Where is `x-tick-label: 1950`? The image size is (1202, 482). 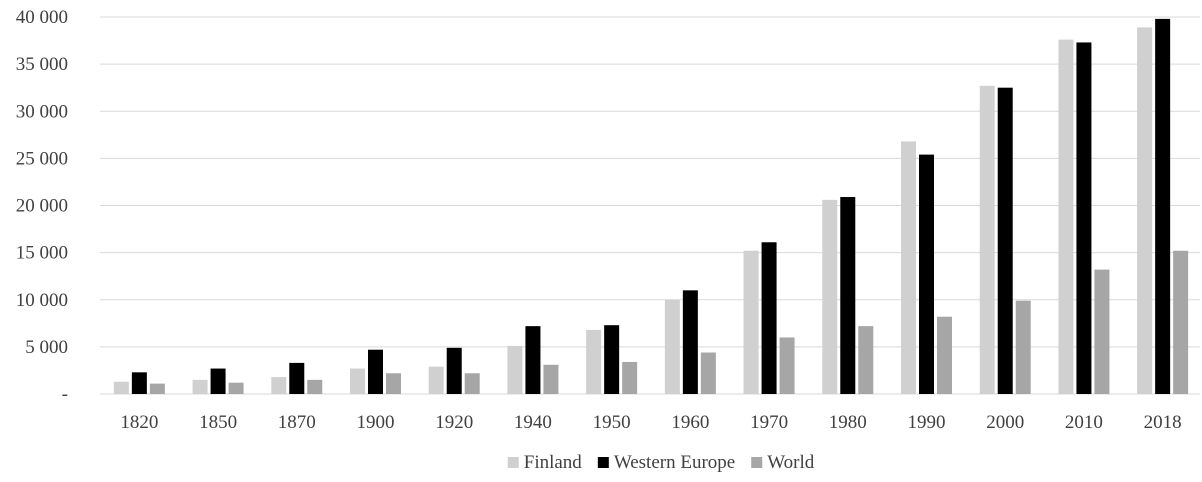
x-tick-label: 1950 is located at coordinates (612, 422).